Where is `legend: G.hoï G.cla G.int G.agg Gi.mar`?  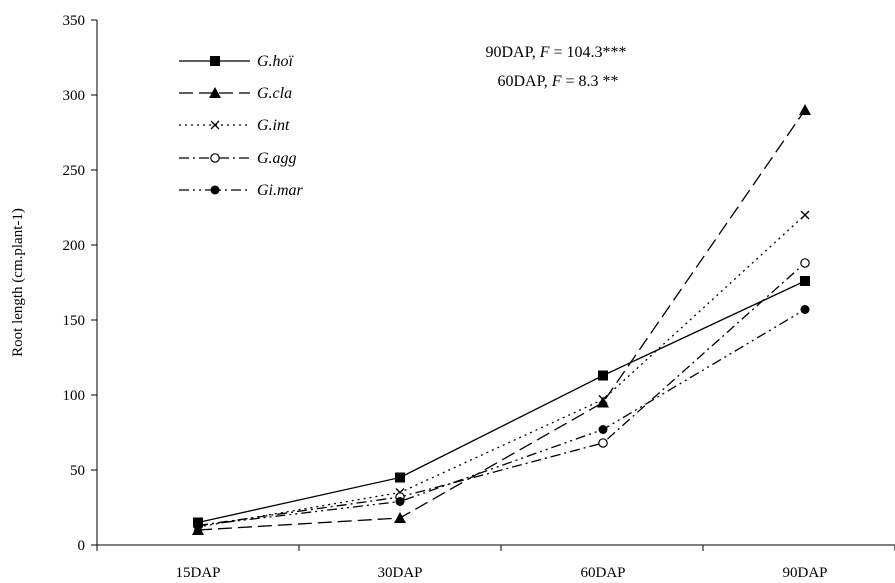
legend: G.hoï G.cla G.int G.agg Gi.mar is located at coordinates (241, 126).